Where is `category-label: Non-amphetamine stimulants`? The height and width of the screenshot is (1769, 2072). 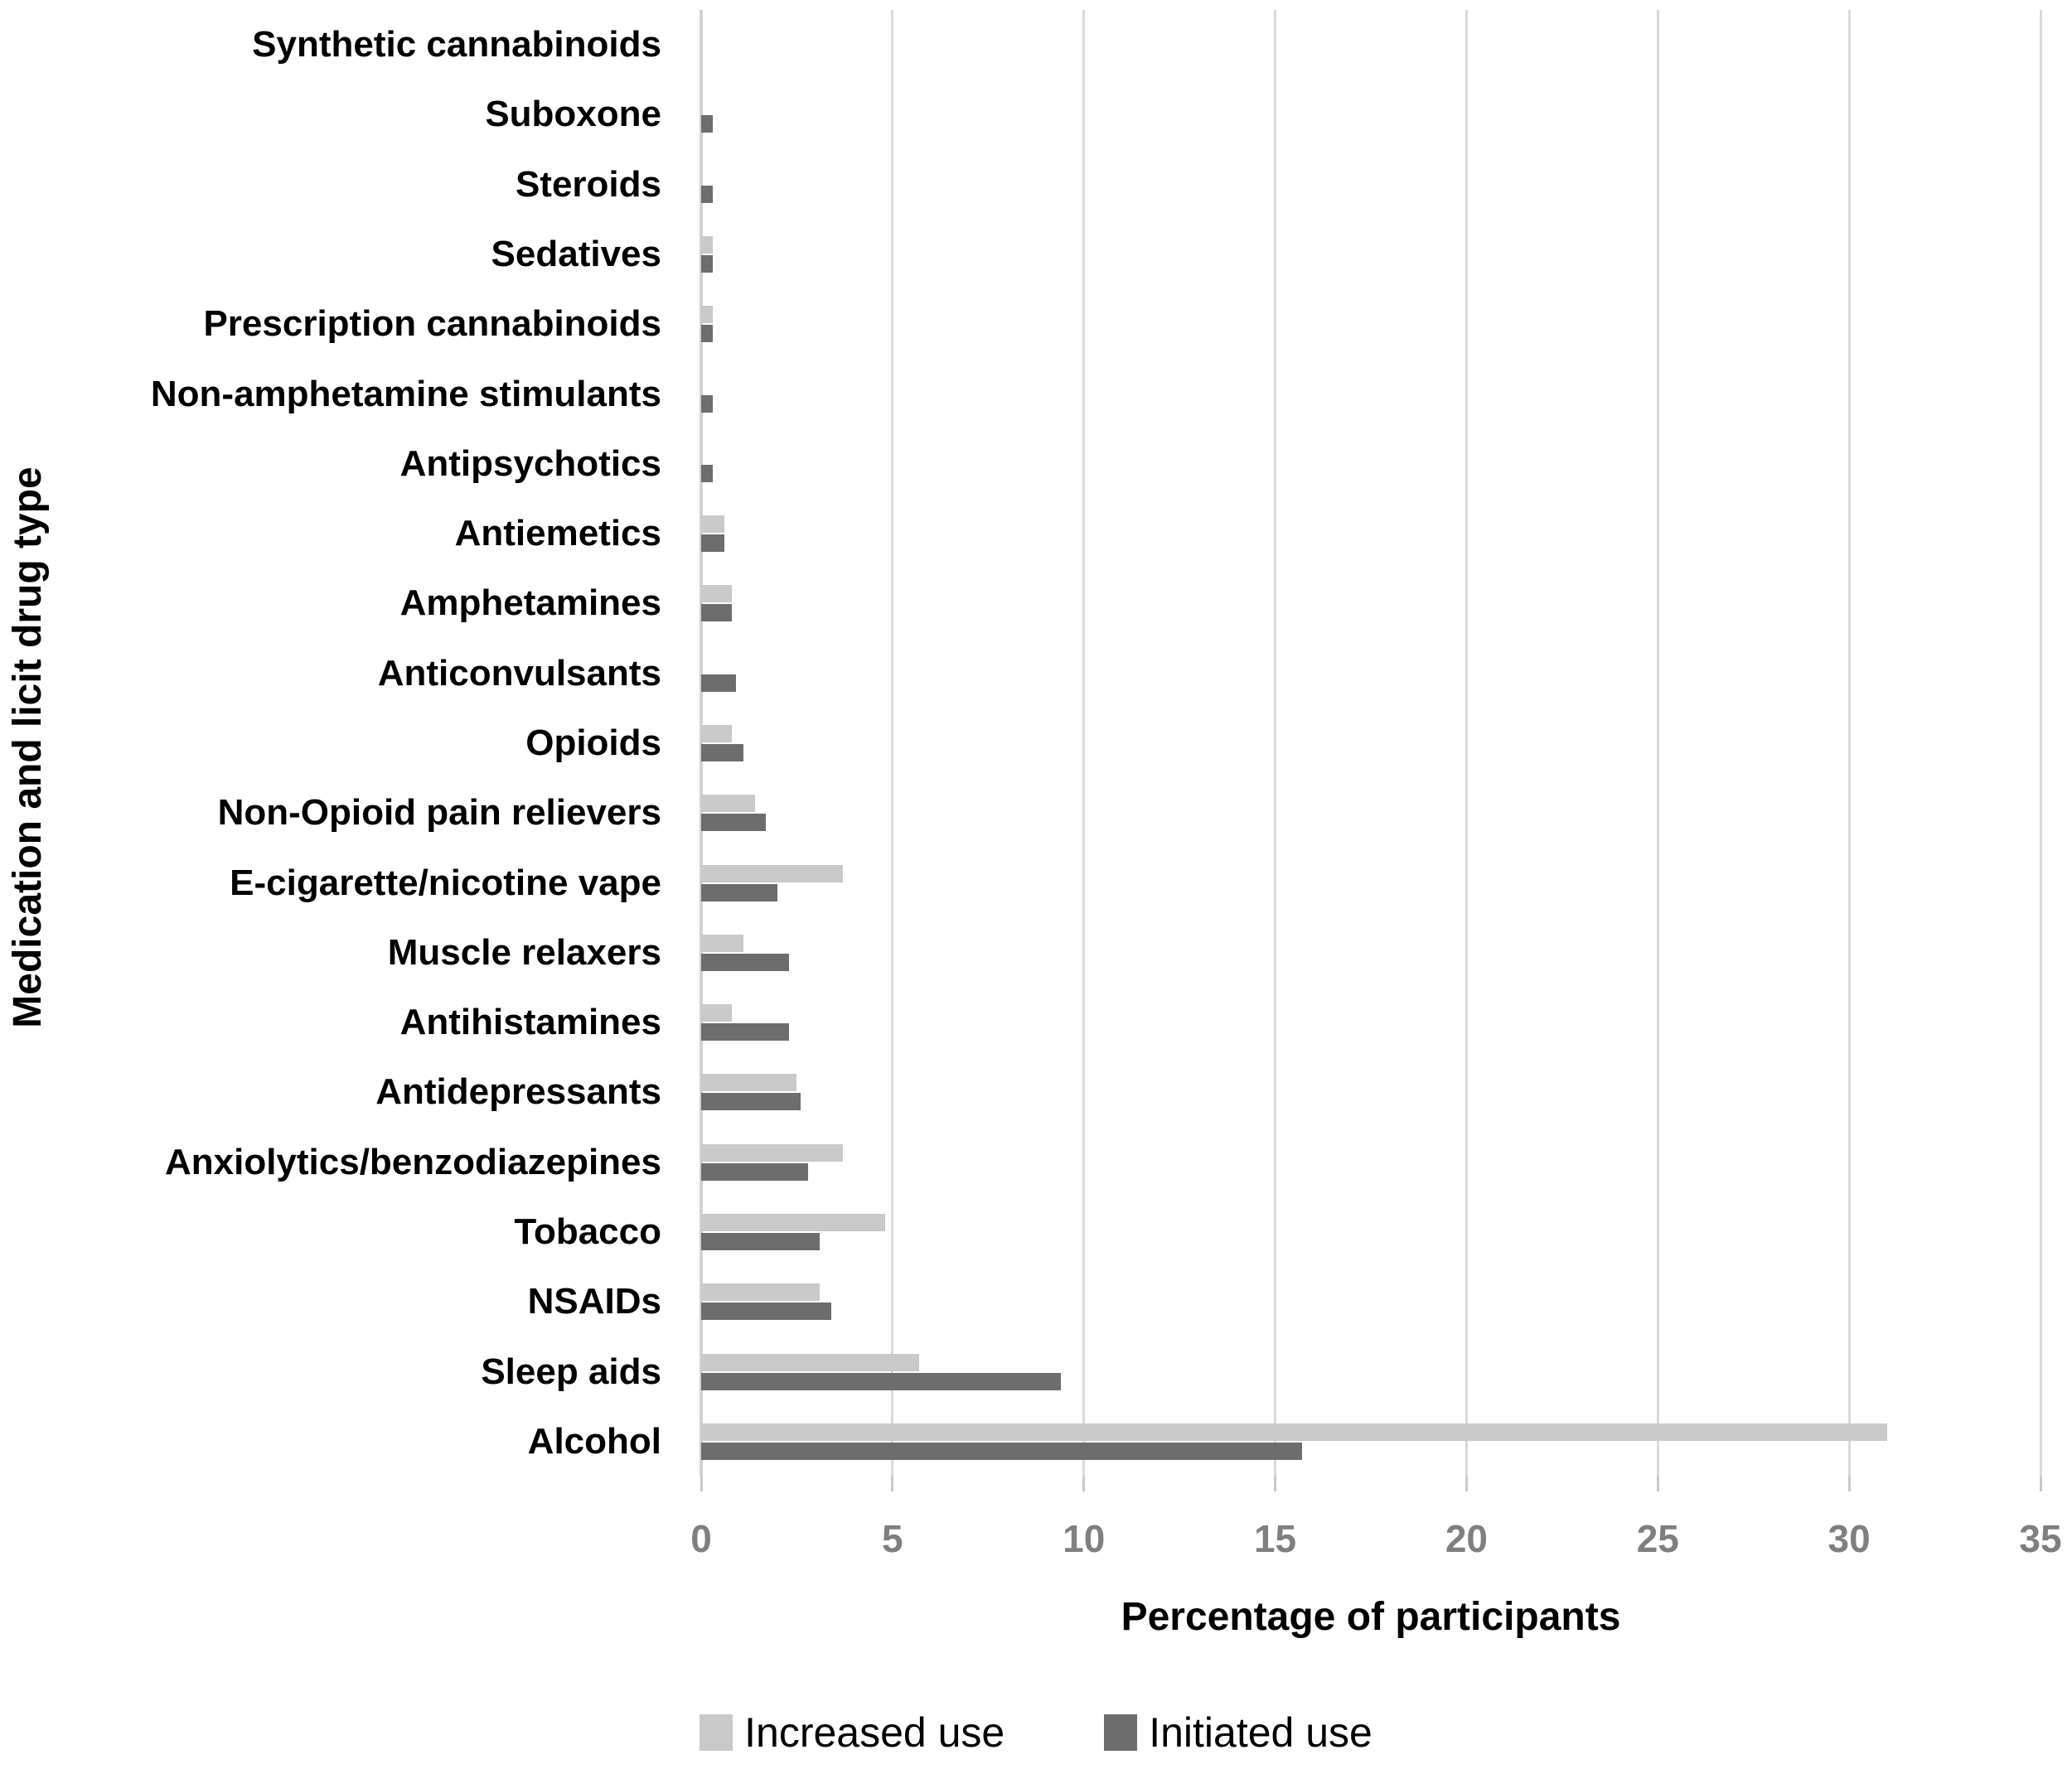 category-label: Non-amphetamine stimulants is located at coordinates (405, 393).